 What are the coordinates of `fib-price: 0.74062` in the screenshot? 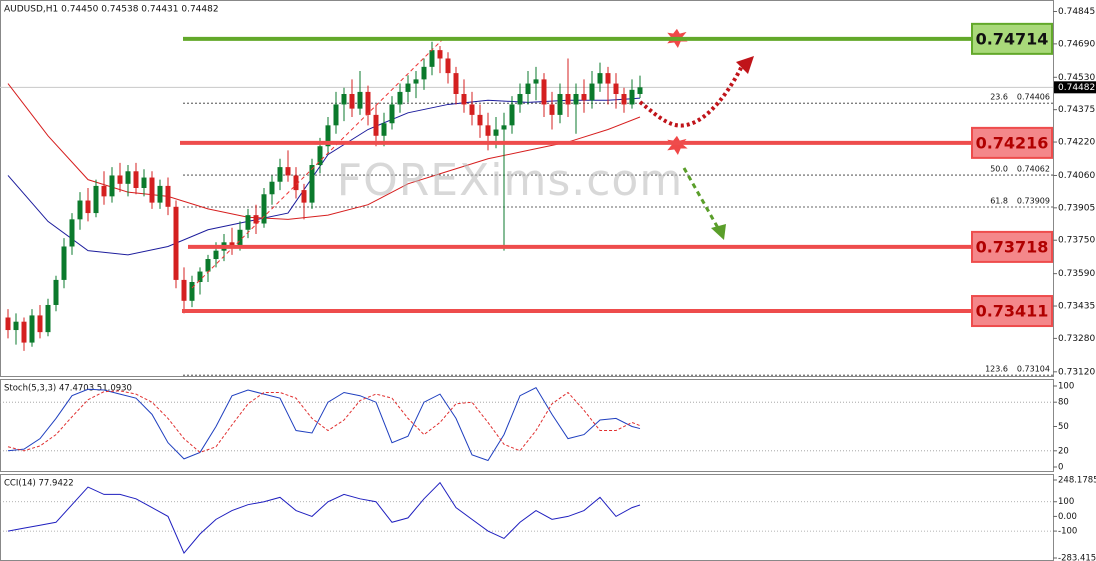 It's located at (1033, 169).